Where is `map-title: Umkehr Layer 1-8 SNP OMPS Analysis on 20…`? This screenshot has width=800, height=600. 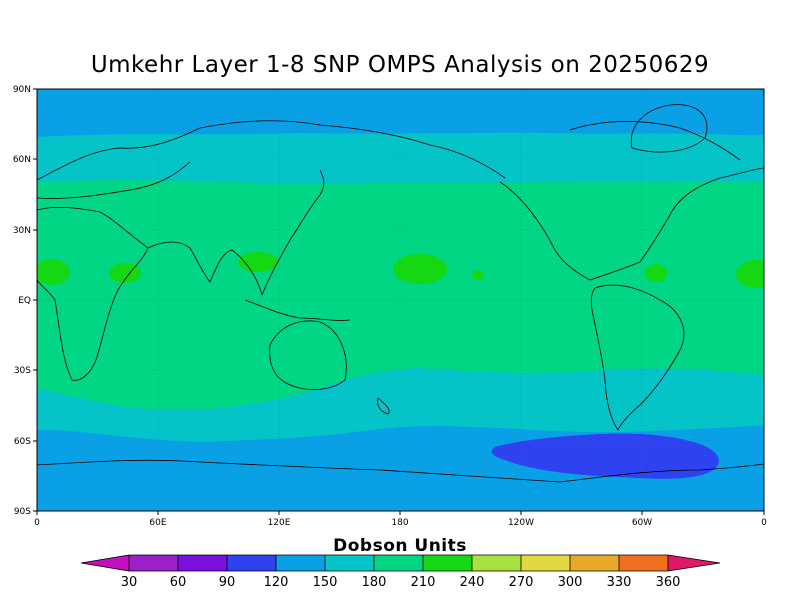
map-title: Umkehr Layer 1-8 SNP OMPS Analysis on 20… is located at coordinates (400, 65).